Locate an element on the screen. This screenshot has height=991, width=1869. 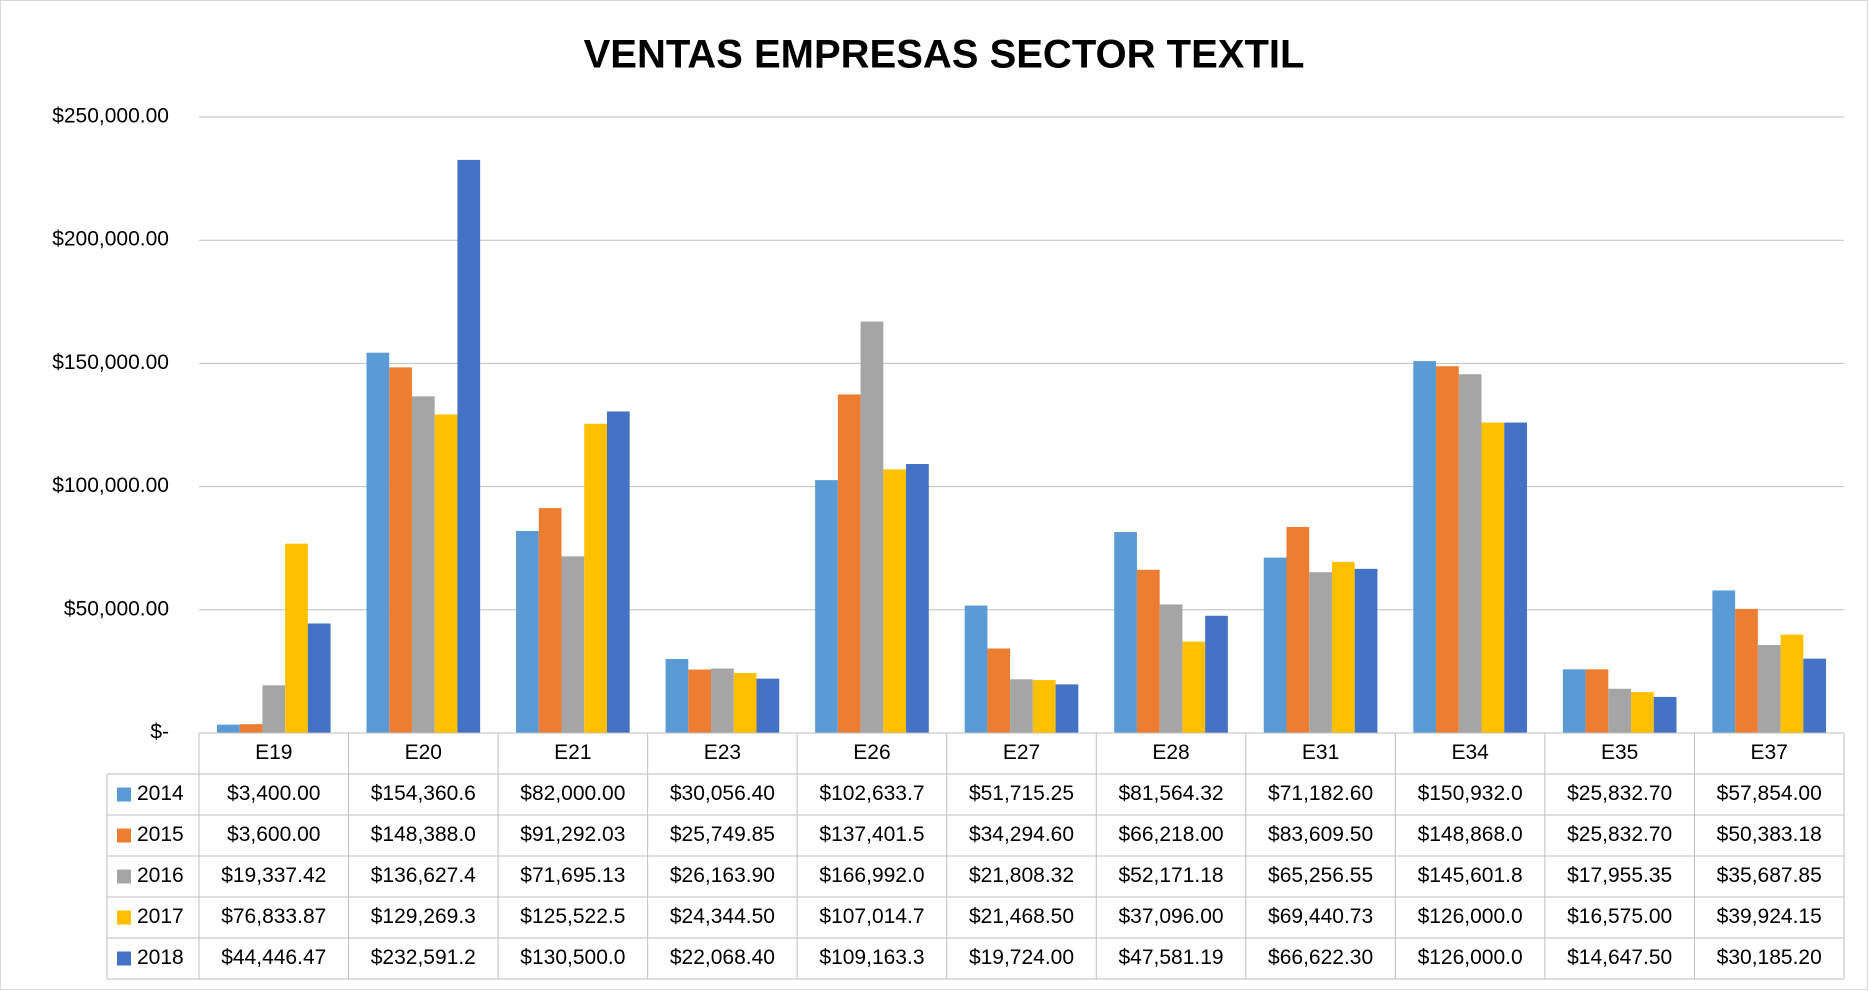
y-tick-label: $150,000.00 is located at coordinates (110, 362).